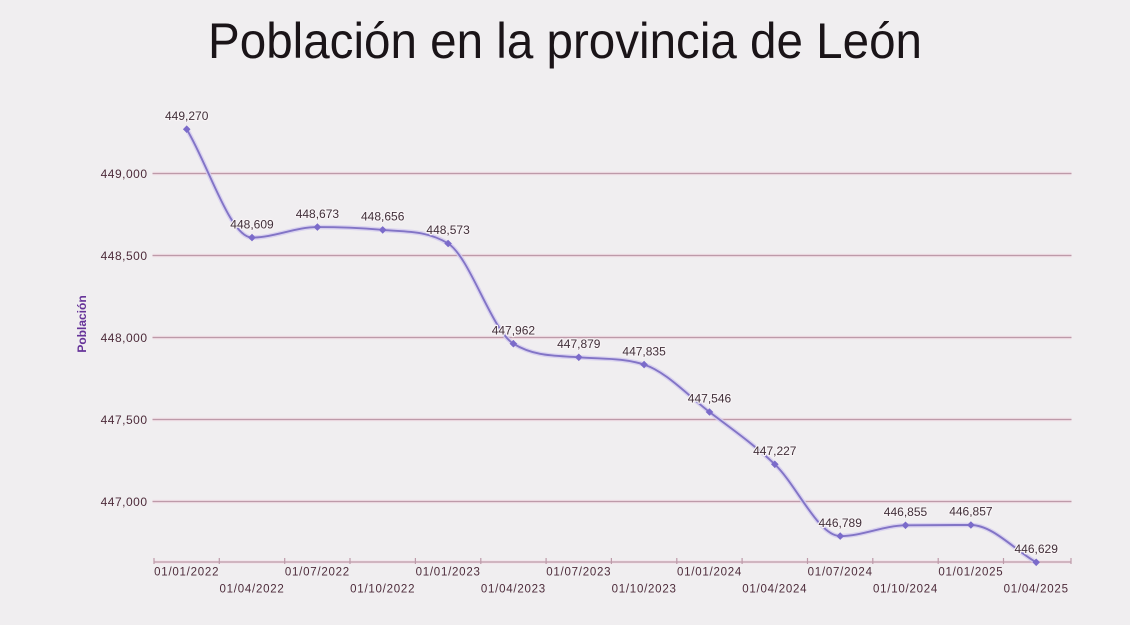 The image size is (1130, 625). I want to click on svg-text: 01/10/2023, so click(644, 590).